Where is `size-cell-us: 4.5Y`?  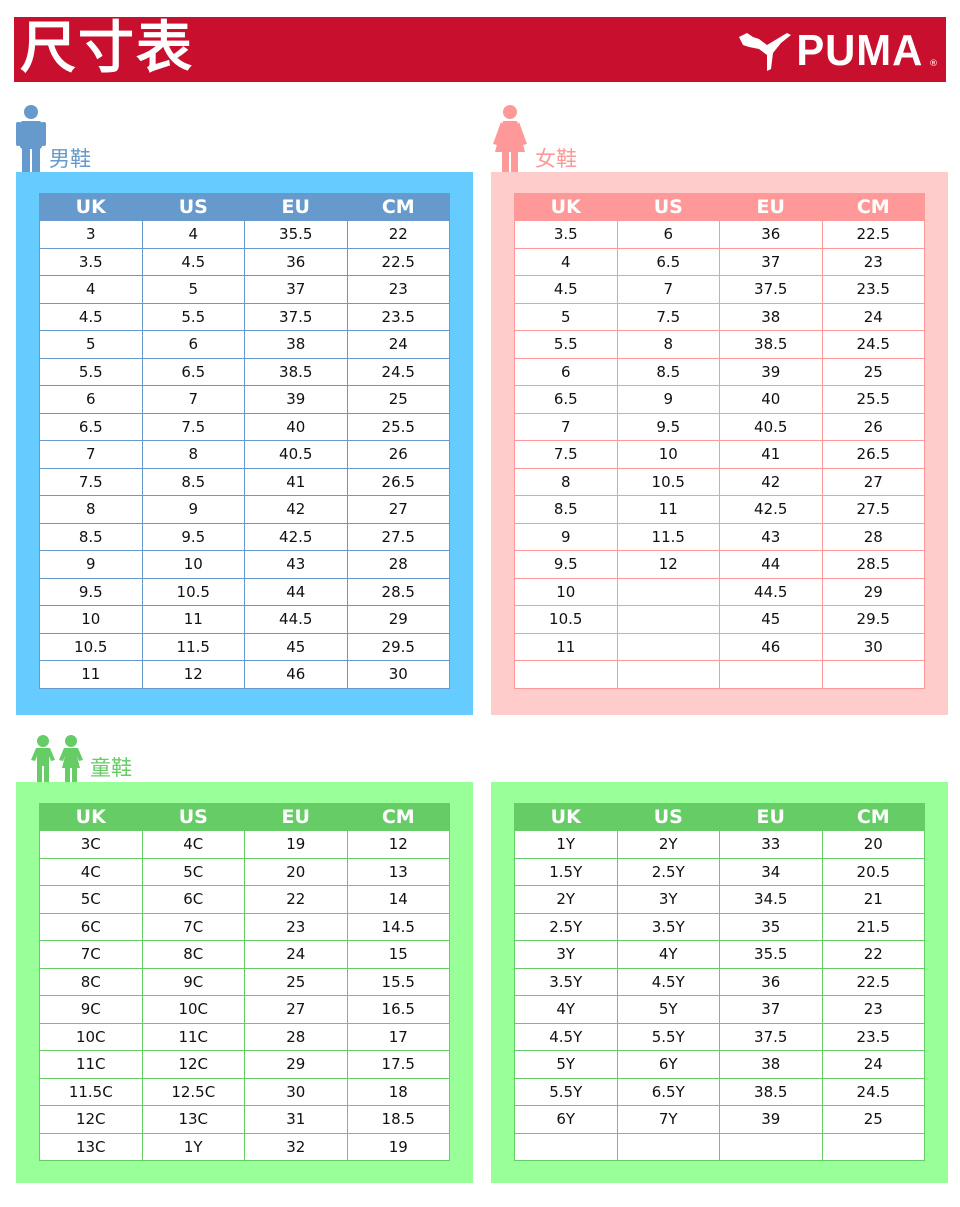 size-cell-us: 4.5Y is located at coordinates (668, 981).